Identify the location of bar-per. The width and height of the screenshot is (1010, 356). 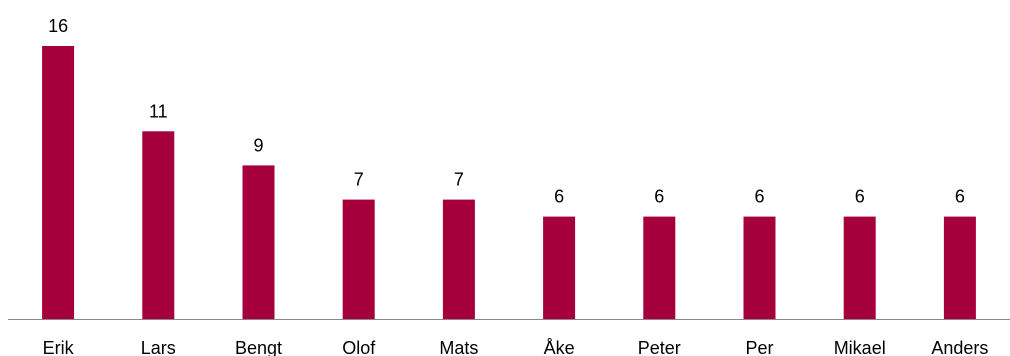
(759, 267).